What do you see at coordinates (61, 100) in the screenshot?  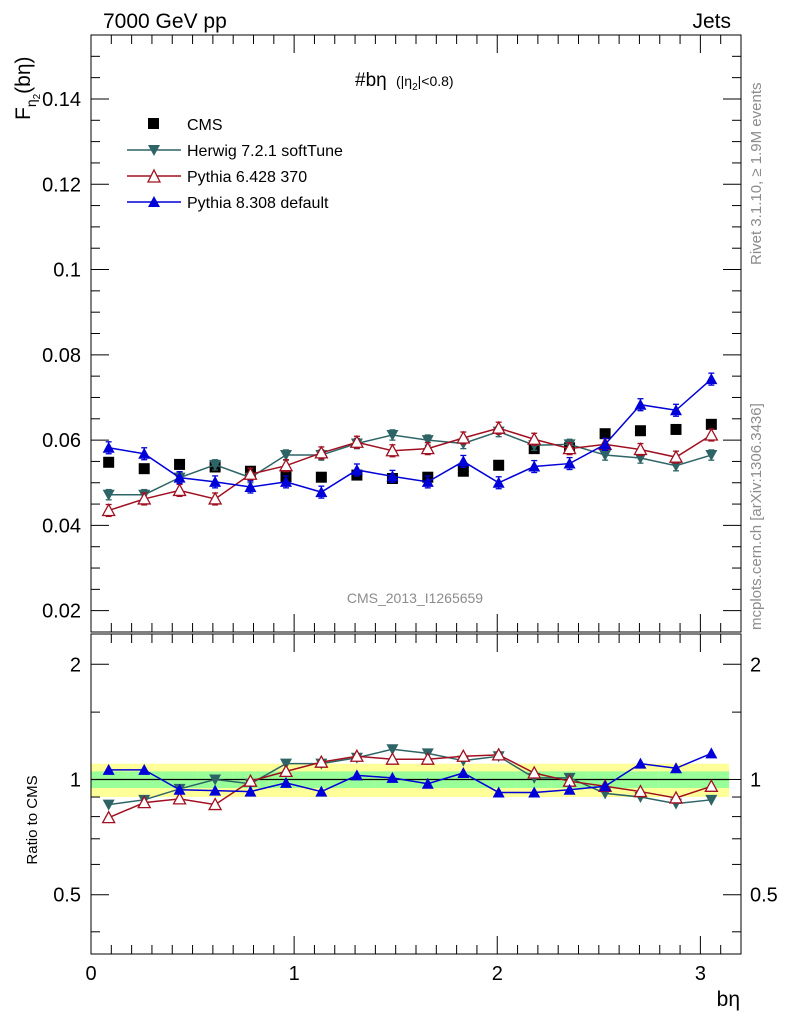 I see `main-y-tick-label: 0.14` at bounding box center [61, 100].